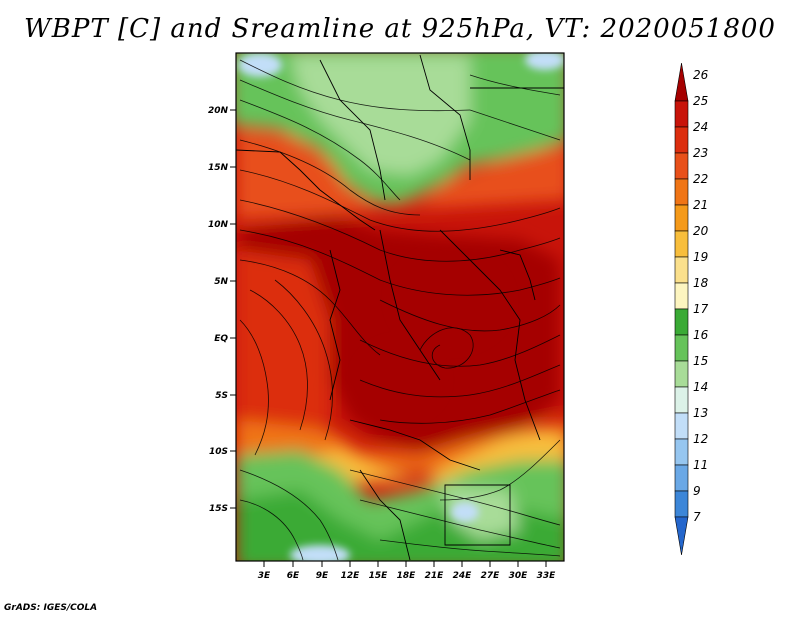  I want to click on grads-credit: GrADS: IGES/COLA, so click(51, 608).